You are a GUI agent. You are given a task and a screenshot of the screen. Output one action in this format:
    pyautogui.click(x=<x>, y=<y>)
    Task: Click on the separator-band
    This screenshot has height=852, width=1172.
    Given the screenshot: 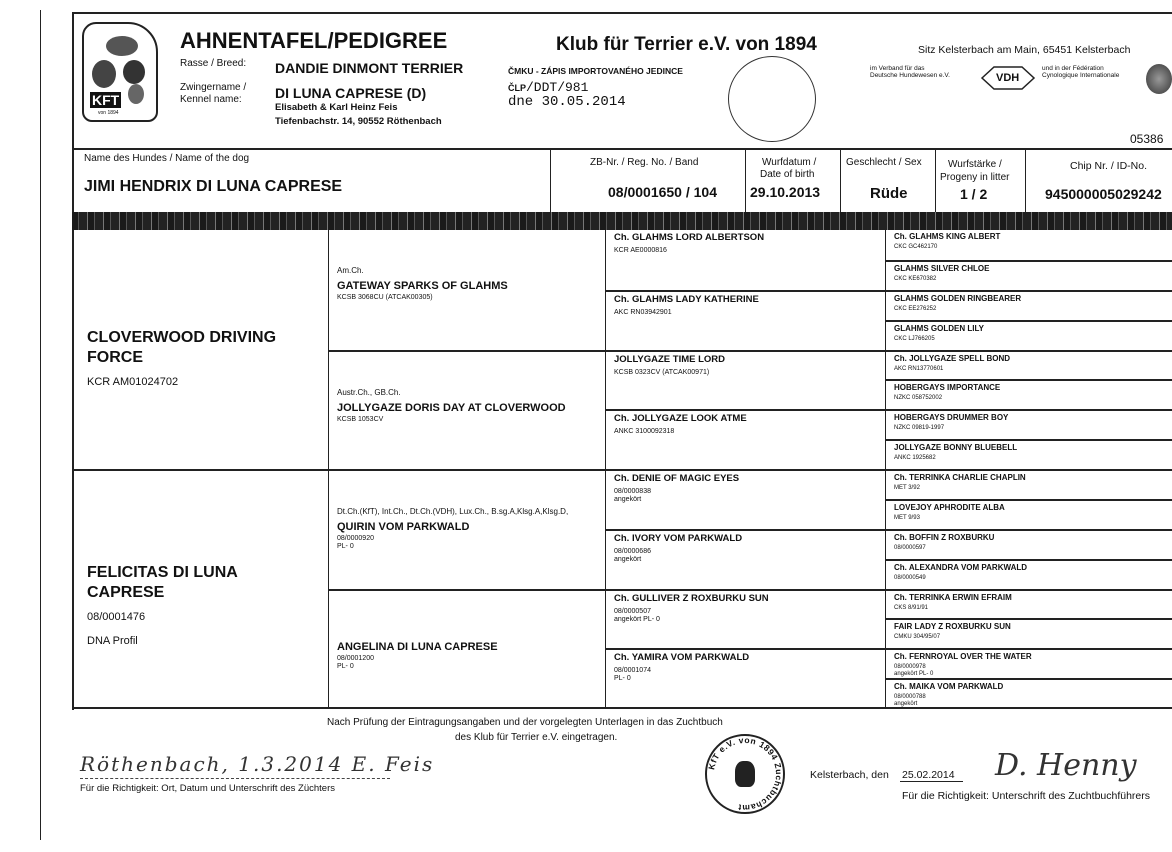 What is the action you would take?
    pyautogui.click(x=622, y=221)
    